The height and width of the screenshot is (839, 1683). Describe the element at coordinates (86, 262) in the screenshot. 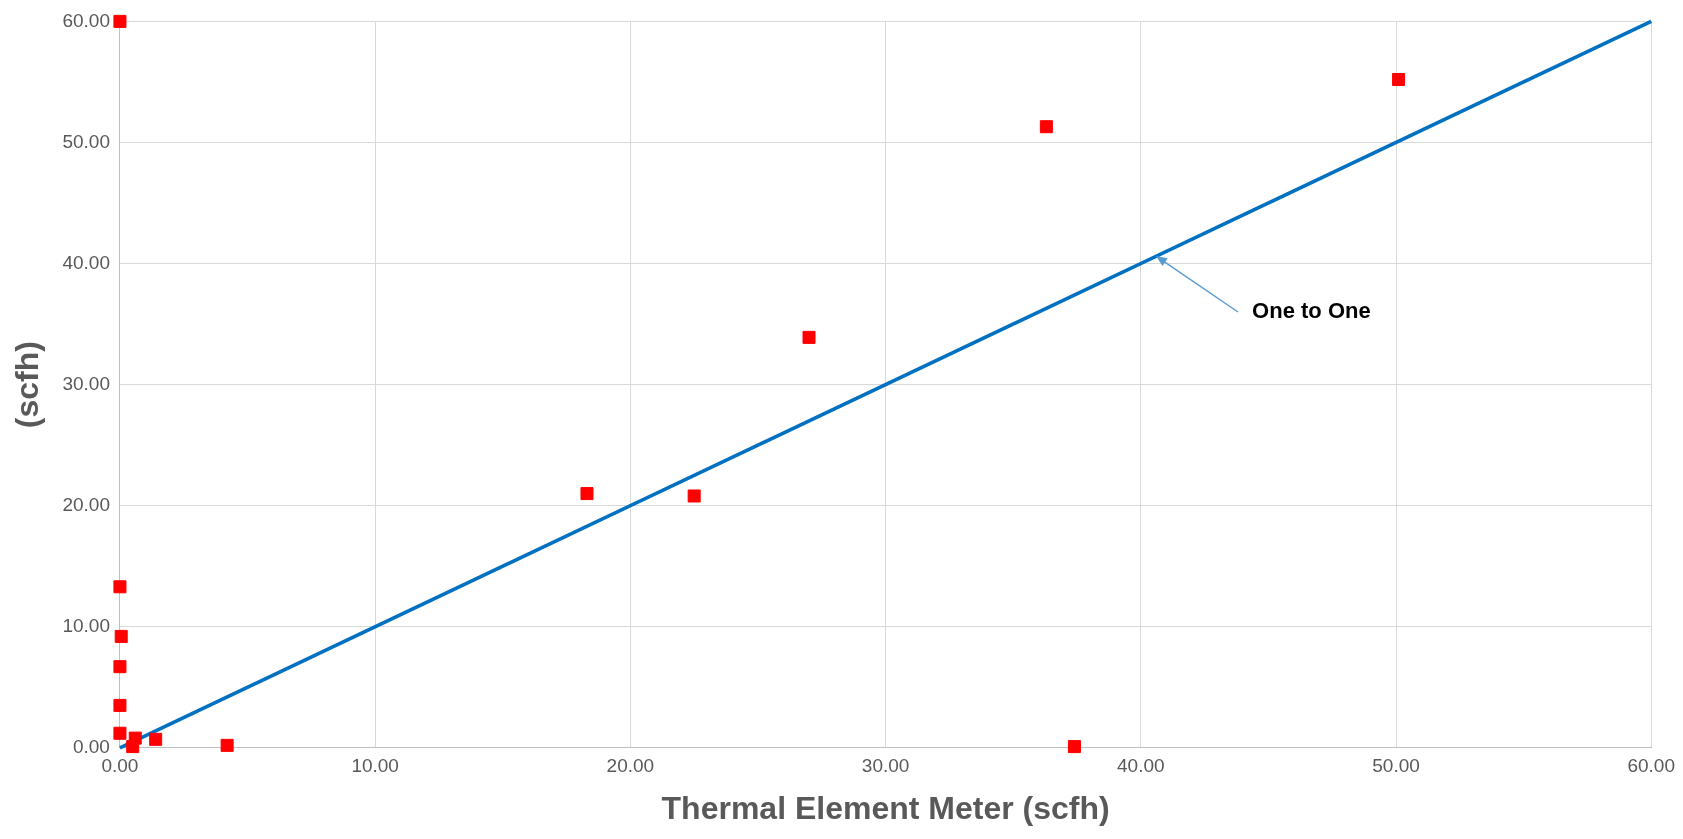

I see `y-tick-label: 40.00` at that location.